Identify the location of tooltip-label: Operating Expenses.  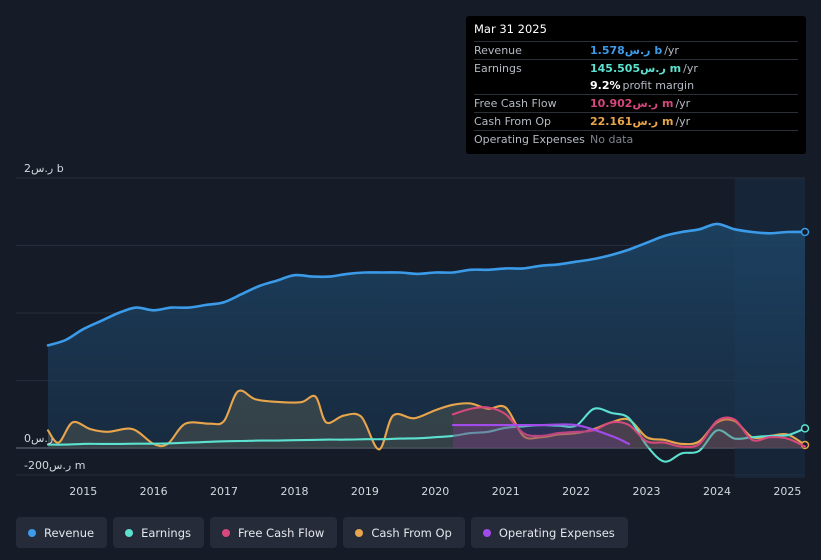
(529, 139).